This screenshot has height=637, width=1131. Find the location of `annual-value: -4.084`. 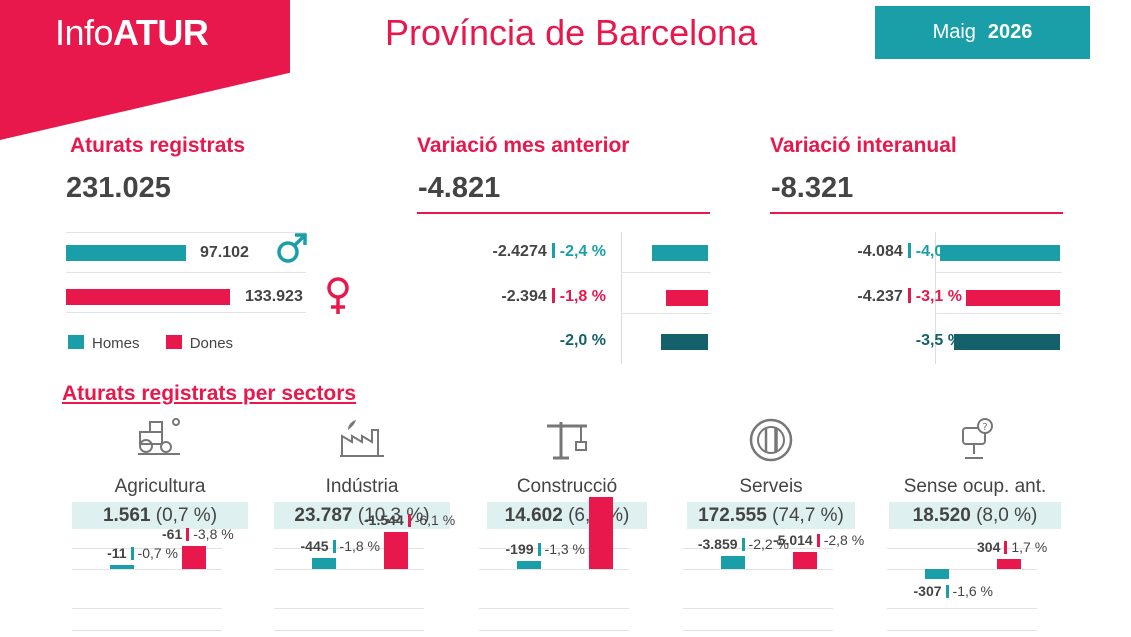

annual-value: -4.084 is located at coordinates (880, 251).